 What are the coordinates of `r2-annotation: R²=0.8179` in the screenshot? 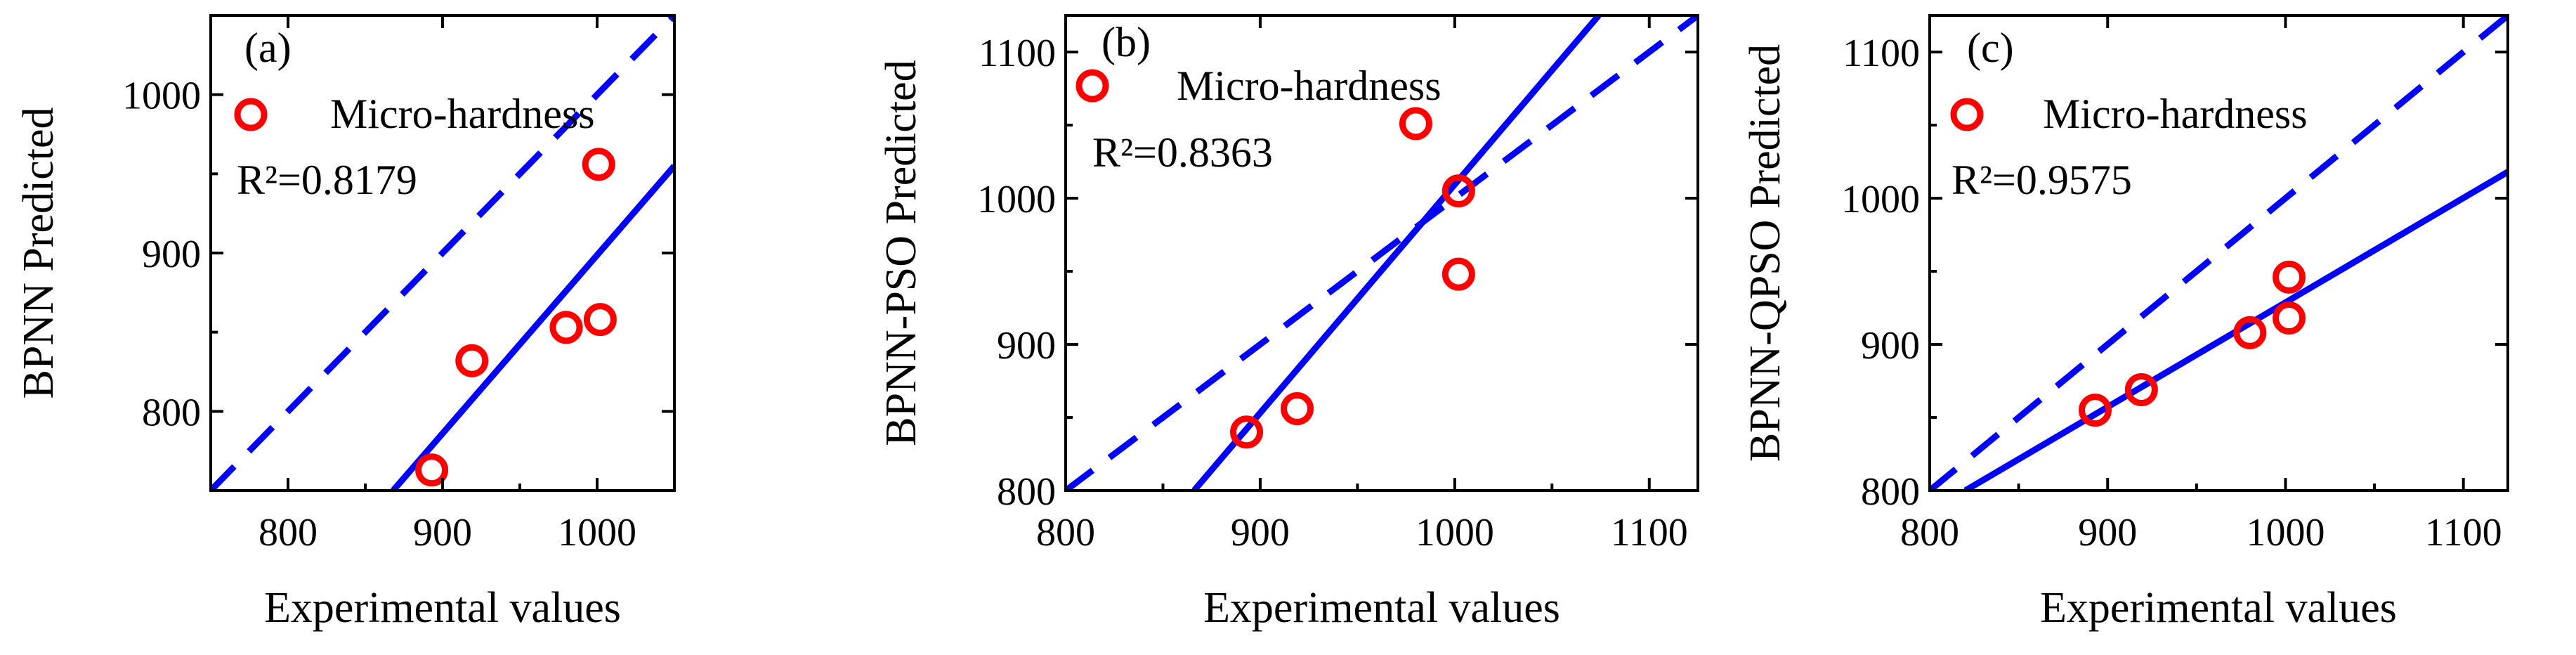 It's located at (327, 180).